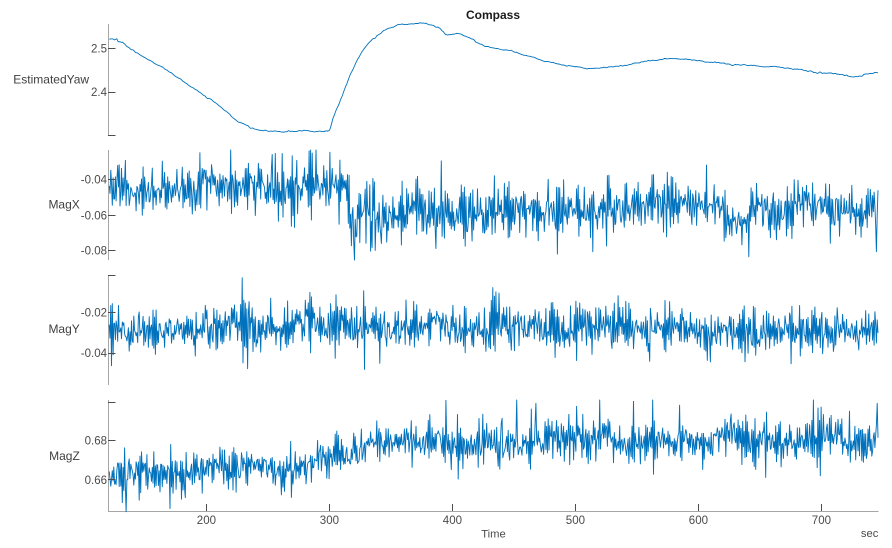 The height and width of the screenshot is (548, 892). I want to click on svg-text: Time, so click(493, 534).